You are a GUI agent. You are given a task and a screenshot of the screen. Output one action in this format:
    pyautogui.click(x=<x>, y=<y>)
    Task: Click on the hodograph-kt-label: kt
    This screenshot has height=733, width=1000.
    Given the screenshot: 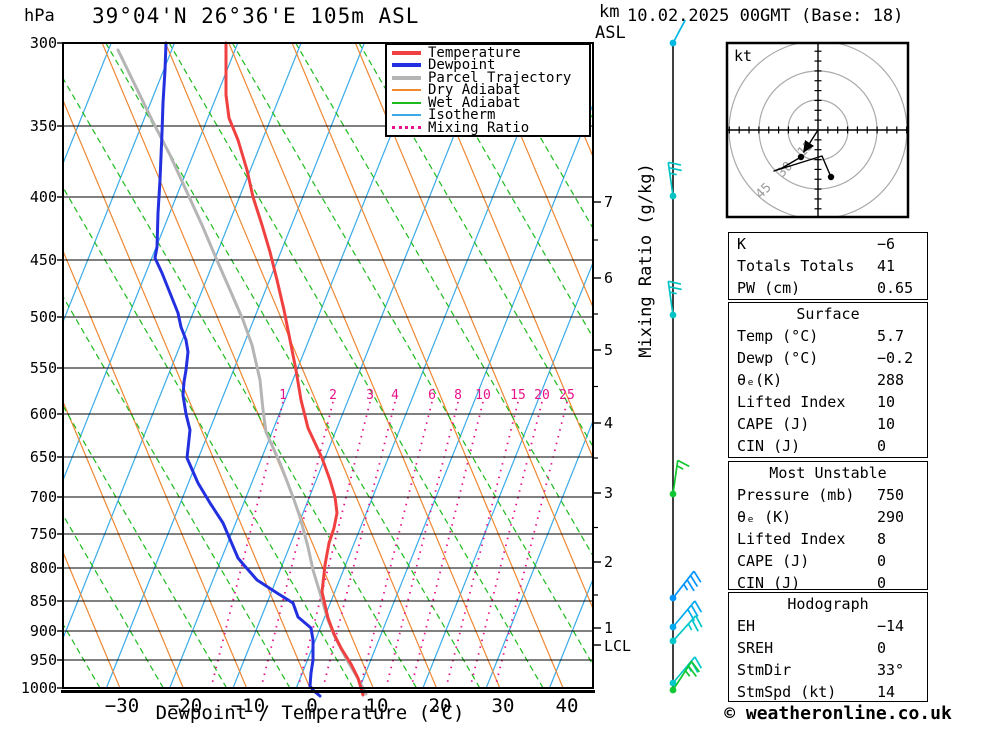 What is the action you would take?
    pyautogui.click(x=743, y=56)
    